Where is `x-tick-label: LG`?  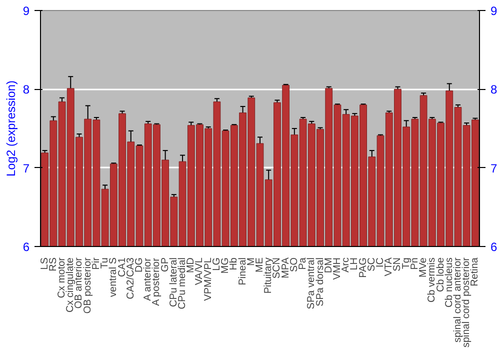
x-tick-label: LG is located at coordinates (216, 264).